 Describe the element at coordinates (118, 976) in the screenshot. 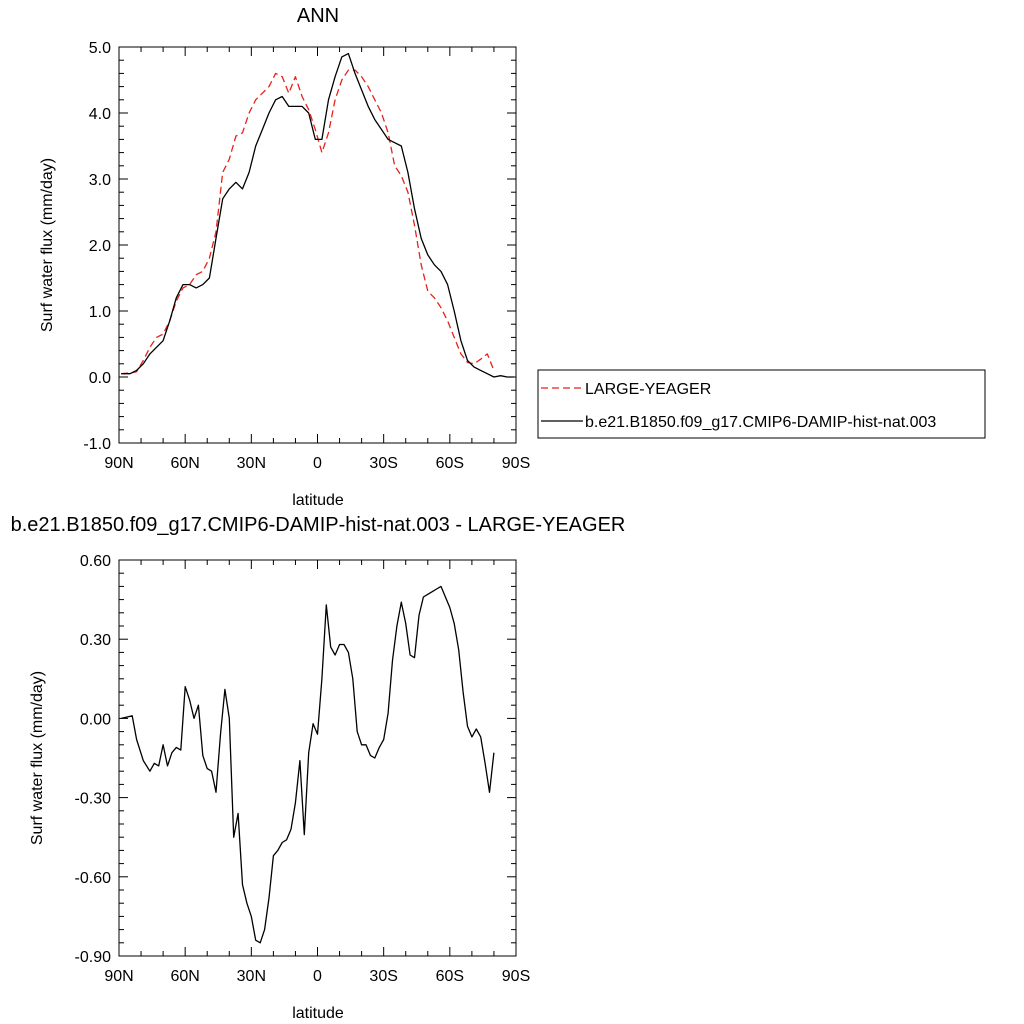

I see `x-tick-label: 90N` at that location.